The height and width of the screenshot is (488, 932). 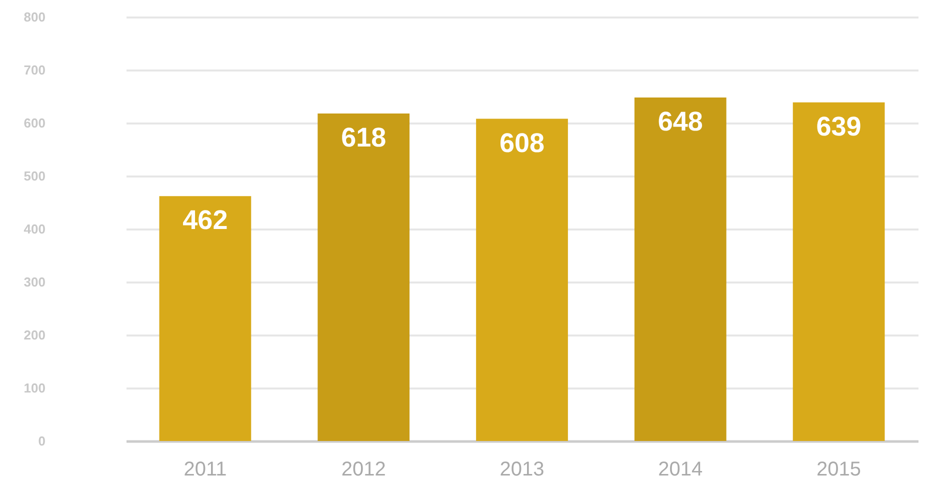 I want to click on data-label: 462, so click(x=205, y=220).